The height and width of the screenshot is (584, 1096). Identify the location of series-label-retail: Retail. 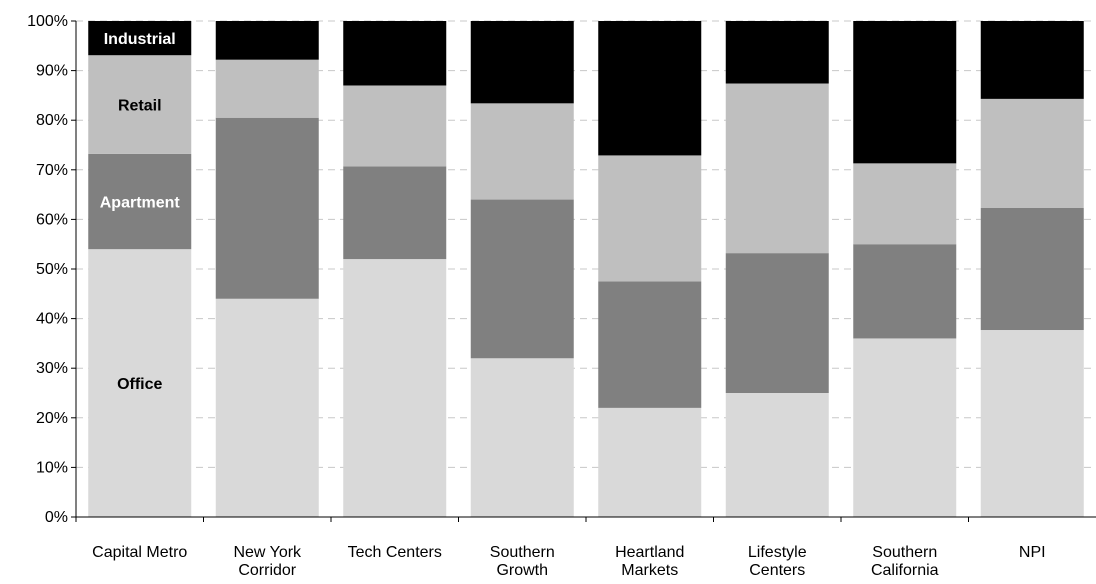
(140, 106).